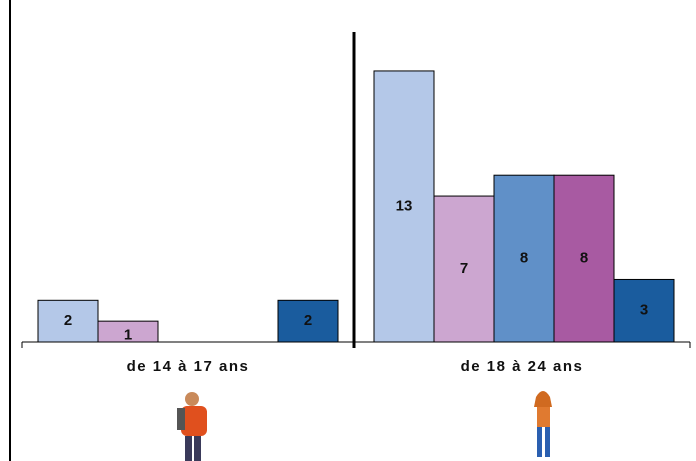 This screenshot has height=461, width=696. I want to click on data-label: 13, so click(404, 205).